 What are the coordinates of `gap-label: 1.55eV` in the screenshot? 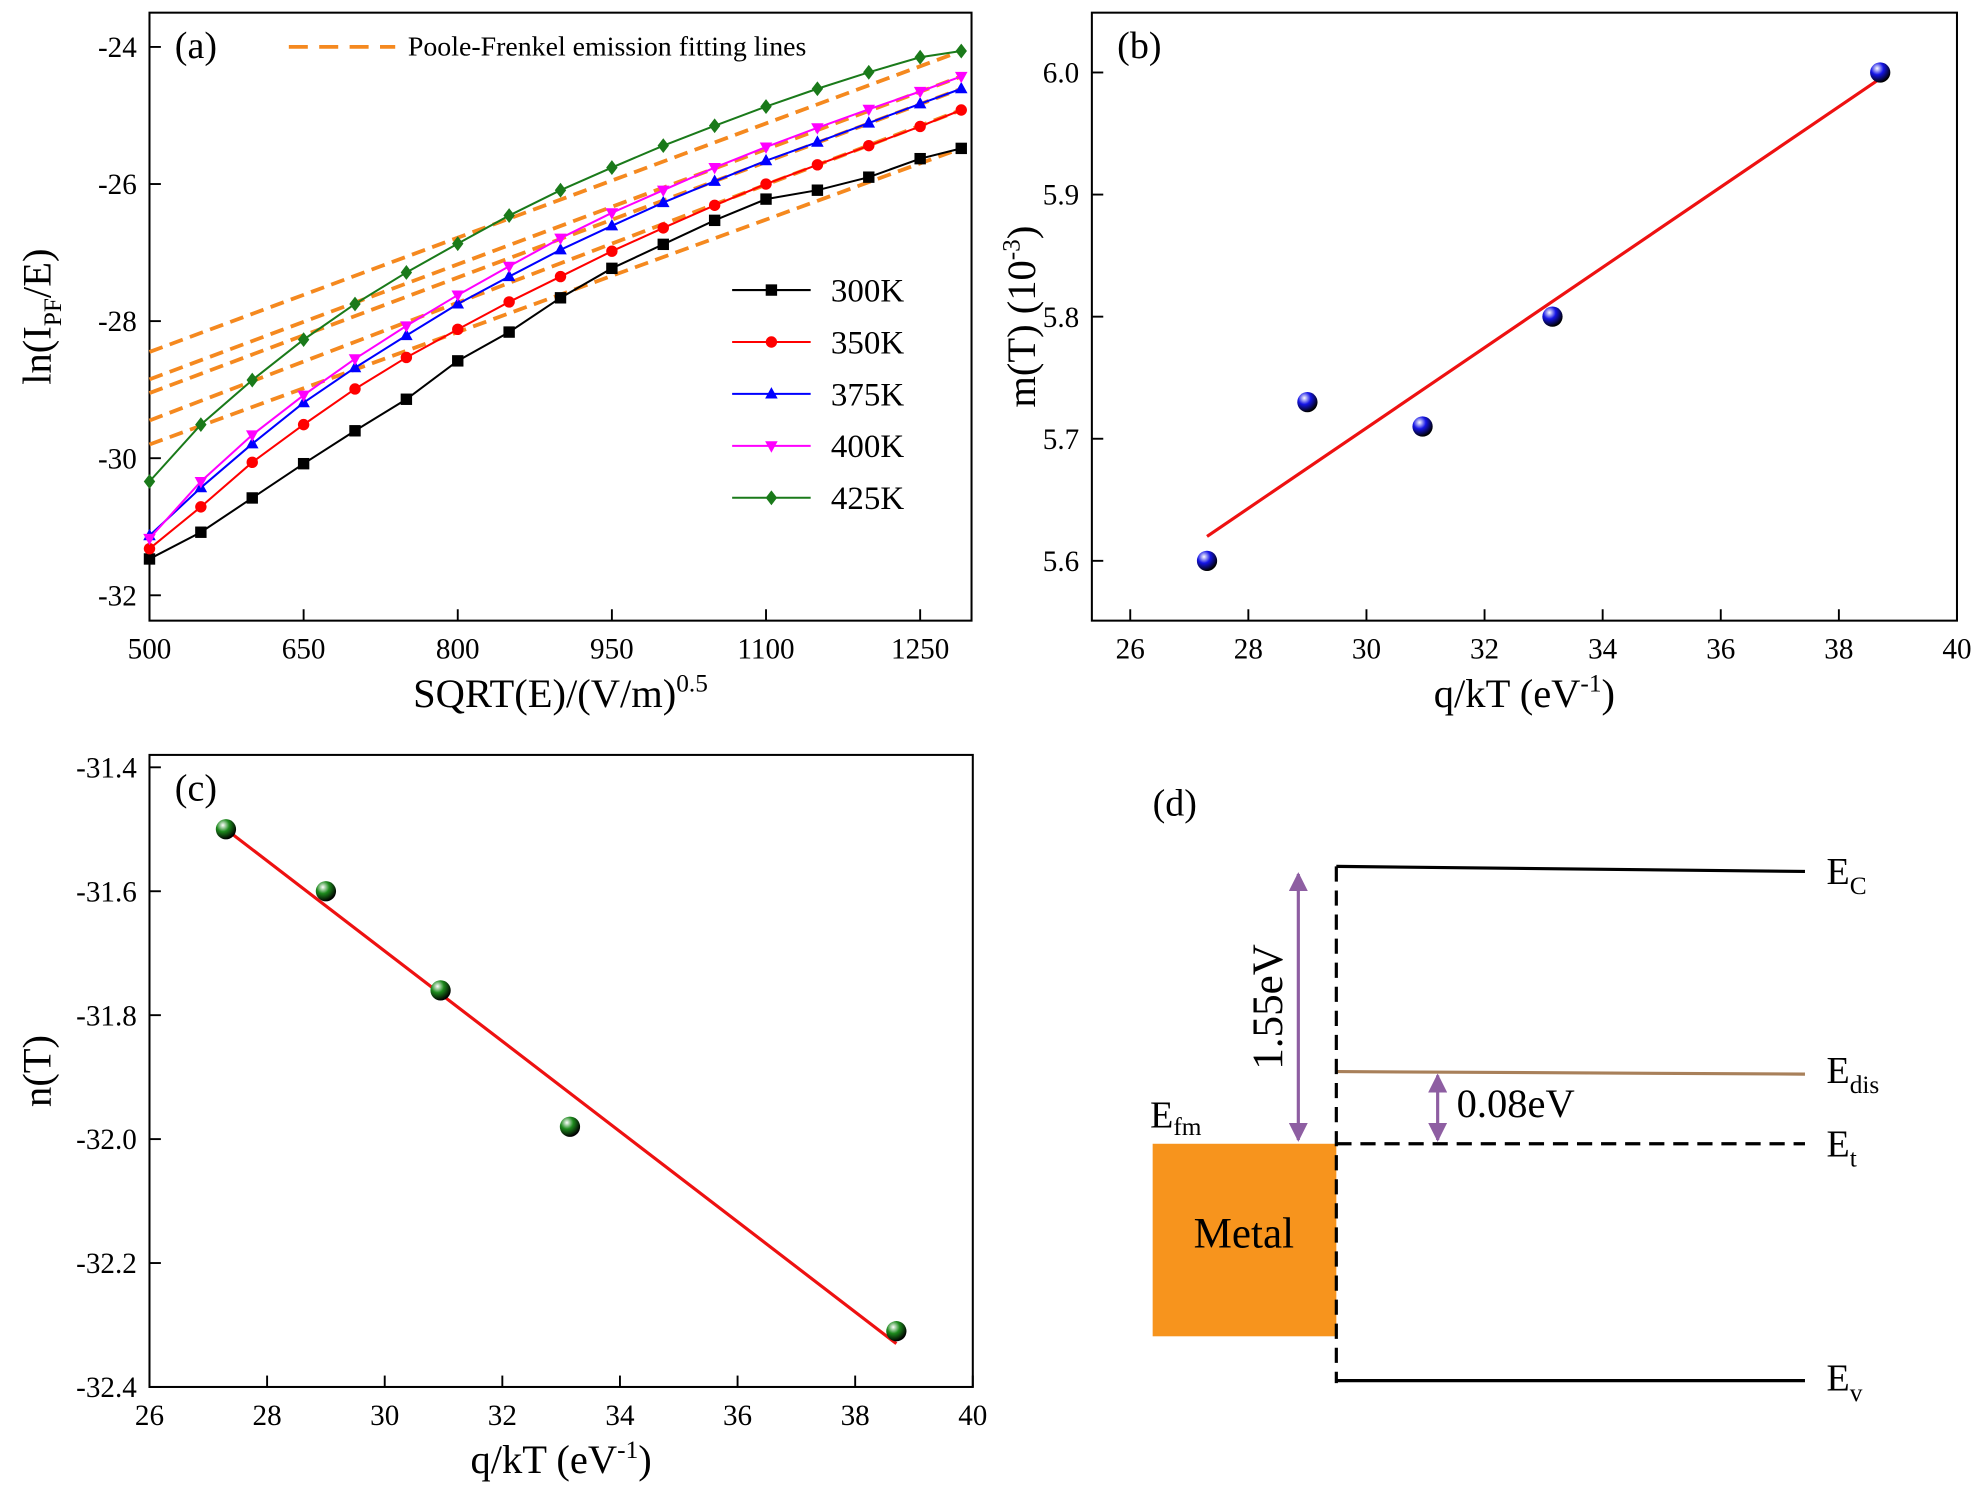 It's located at (1268, 1007).